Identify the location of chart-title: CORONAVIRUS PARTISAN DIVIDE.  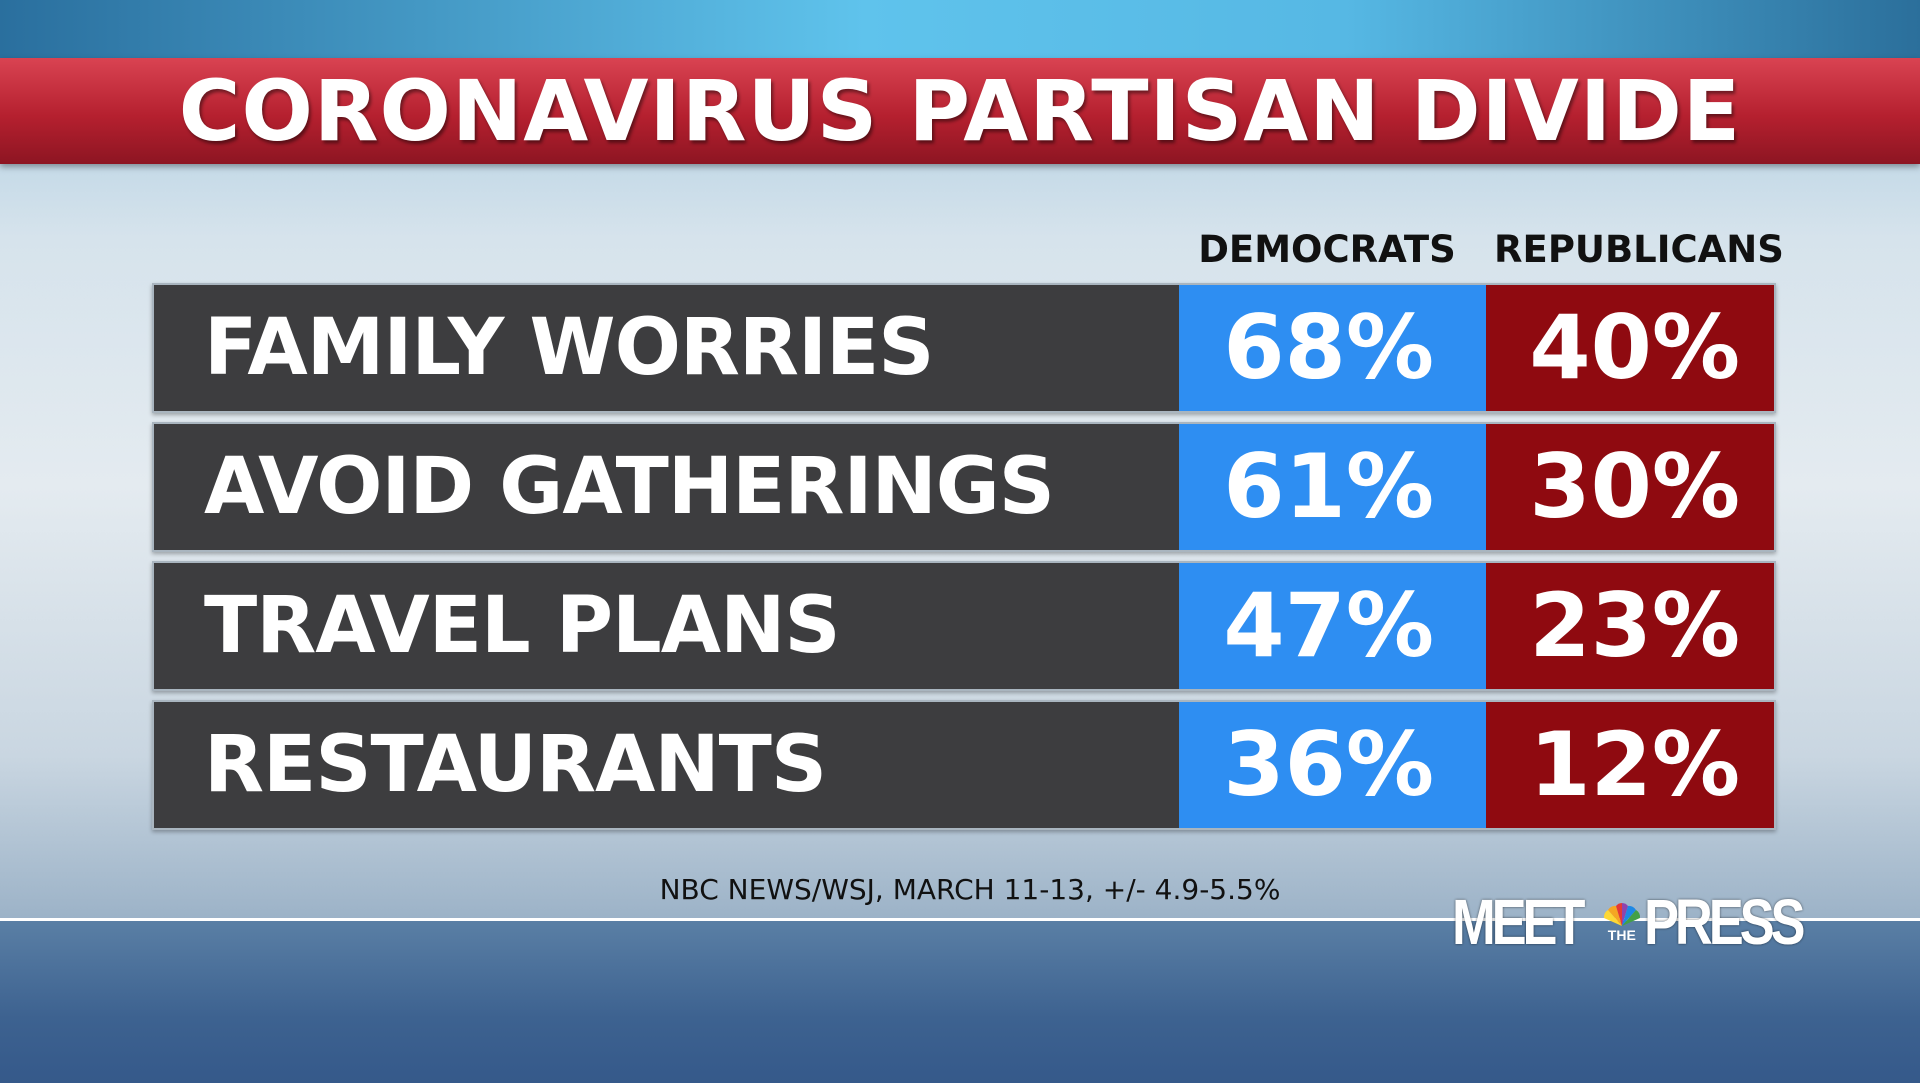
(960, 111).